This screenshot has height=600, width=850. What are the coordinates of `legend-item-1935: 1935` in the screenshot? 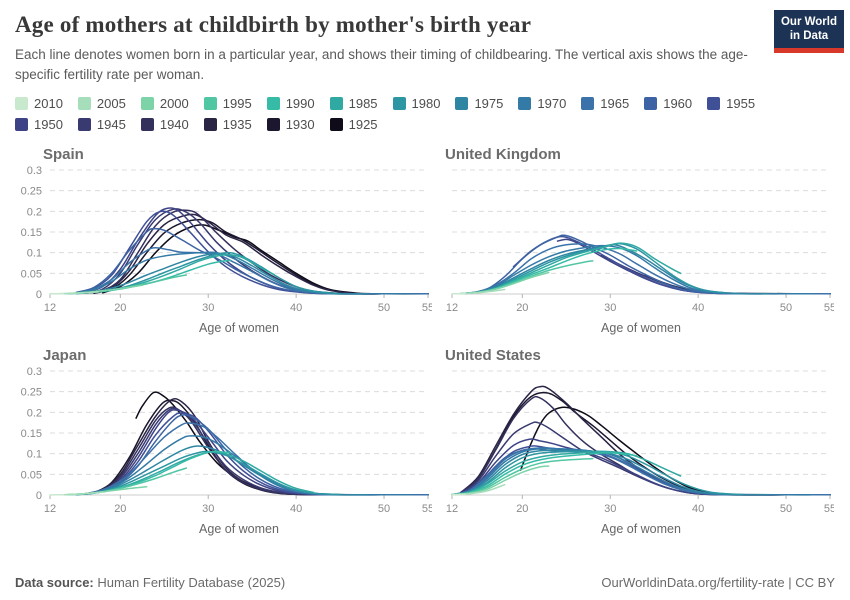 It's located at (227, 124).